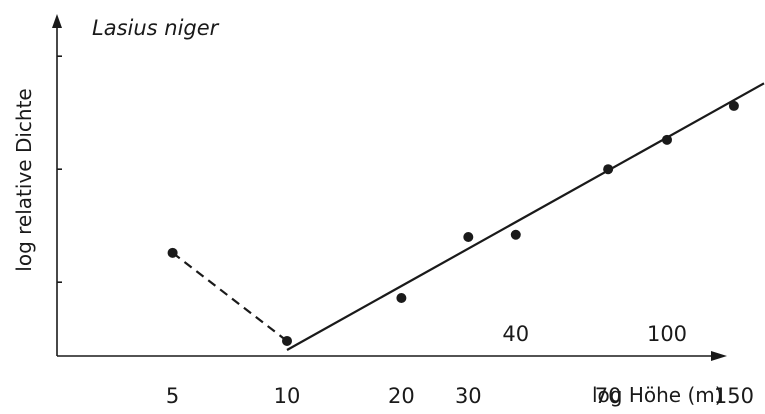 The width and height of the screenshot is (765, 414). Describe the element at coordinates (401, 396) in the screenshot. I see `x-tick-label: 20` at that location.